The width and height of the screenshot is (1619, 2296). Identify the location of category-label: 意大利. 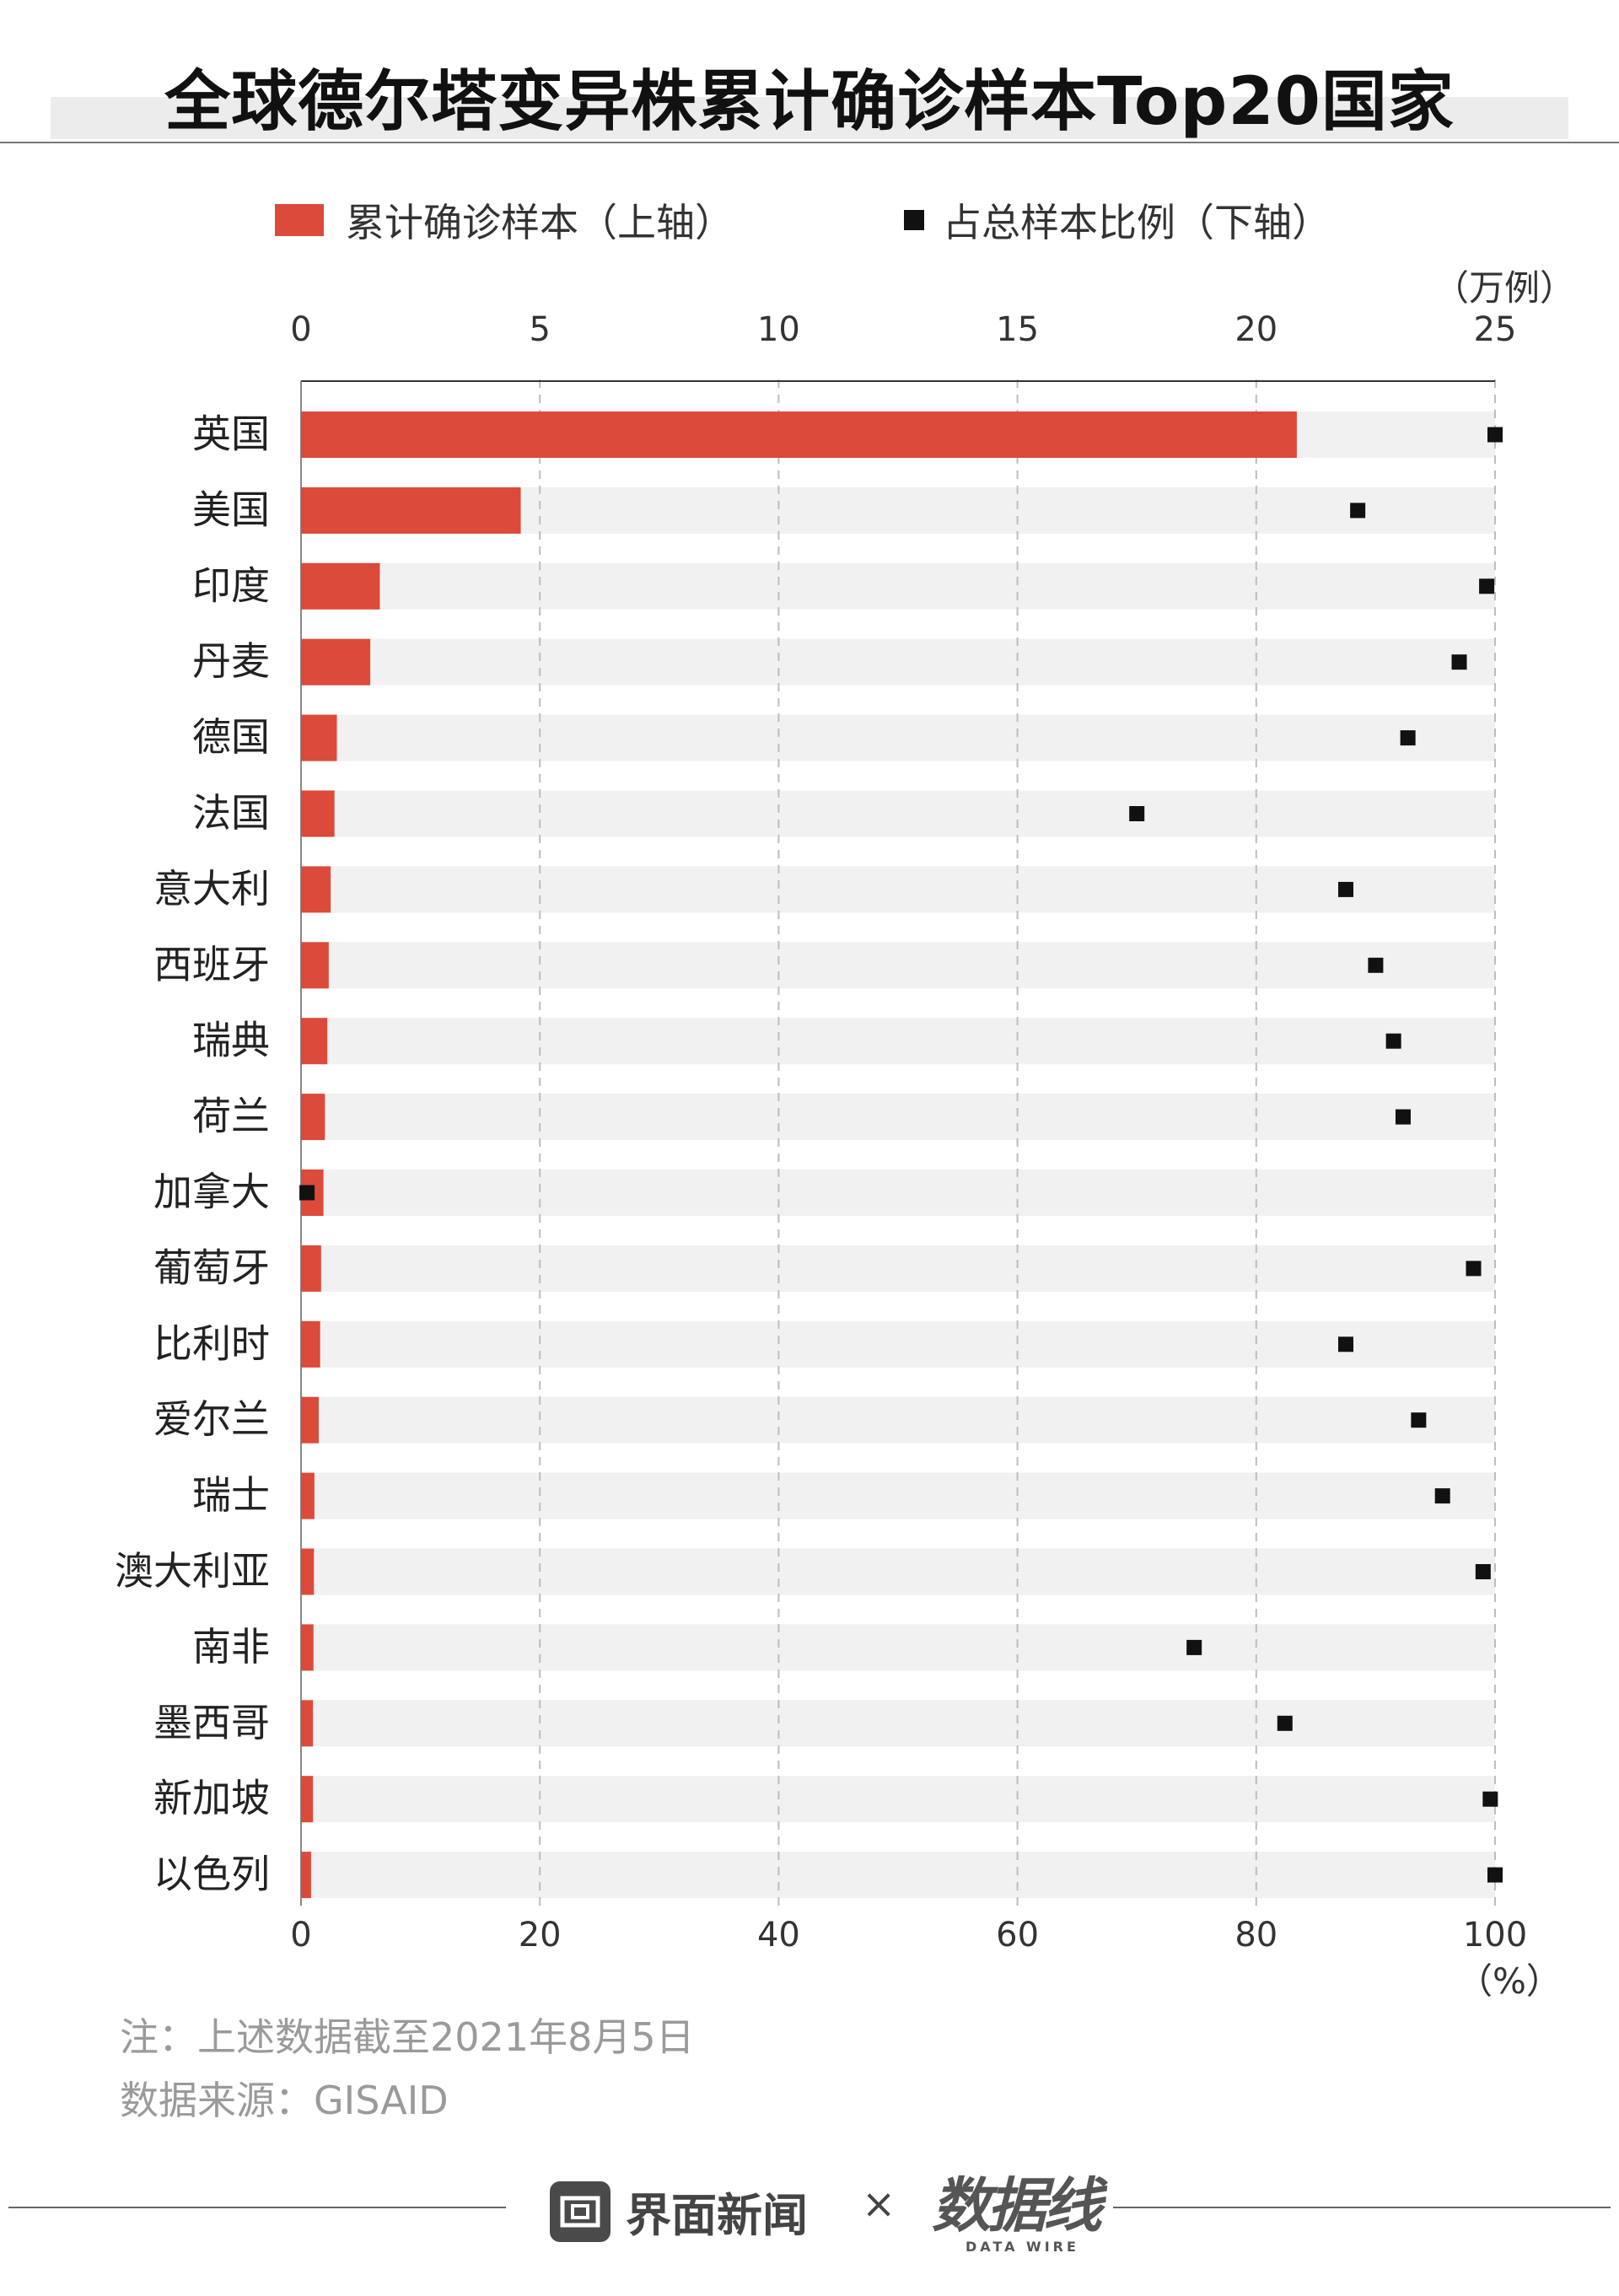
(211, 889).